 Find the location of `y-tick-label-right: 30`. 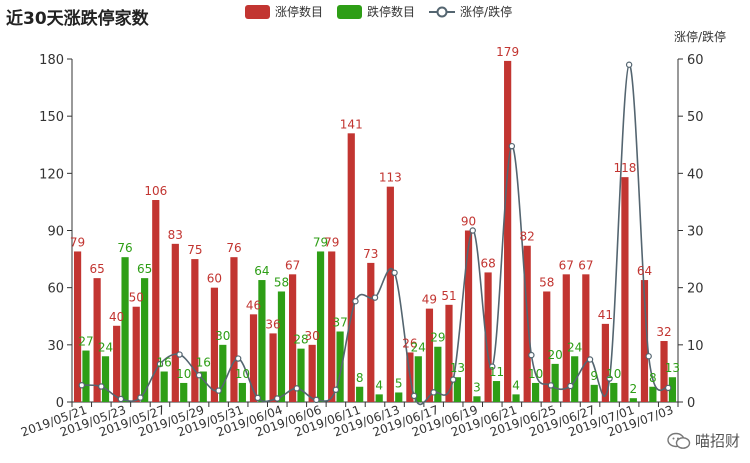

y-tick-label-right: 30 is located at coordinates (695, 232).